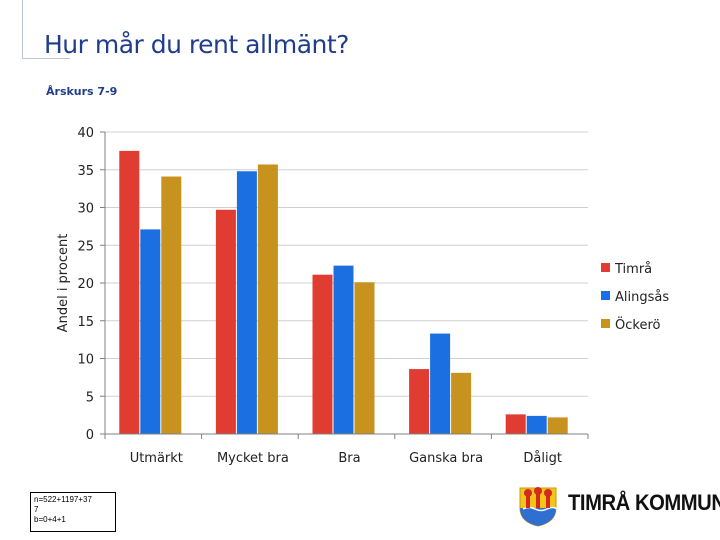 The width and height of the screenshot is (720, 540). I want to click on y-tick-label: 5, so click(90, 397).